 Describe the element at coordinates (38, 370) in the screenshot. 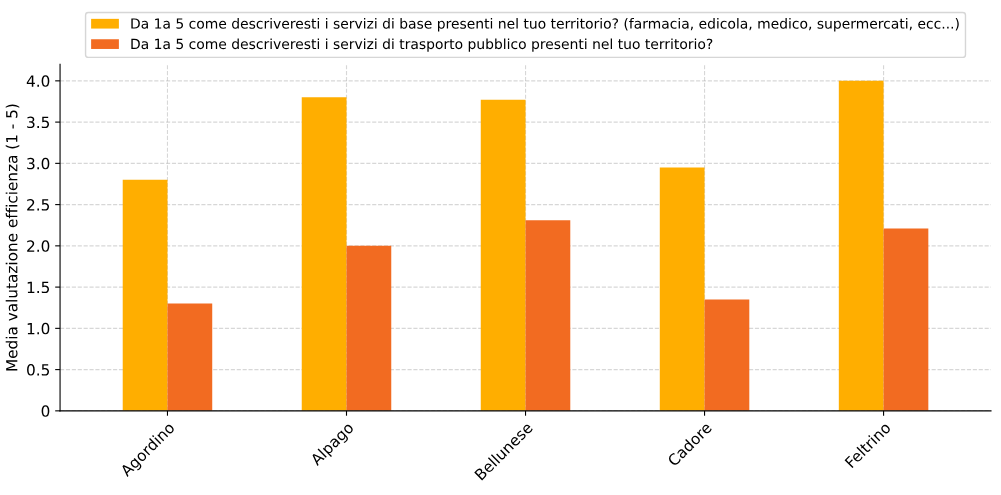

I see `y-tick-label: 0.5` at that location.